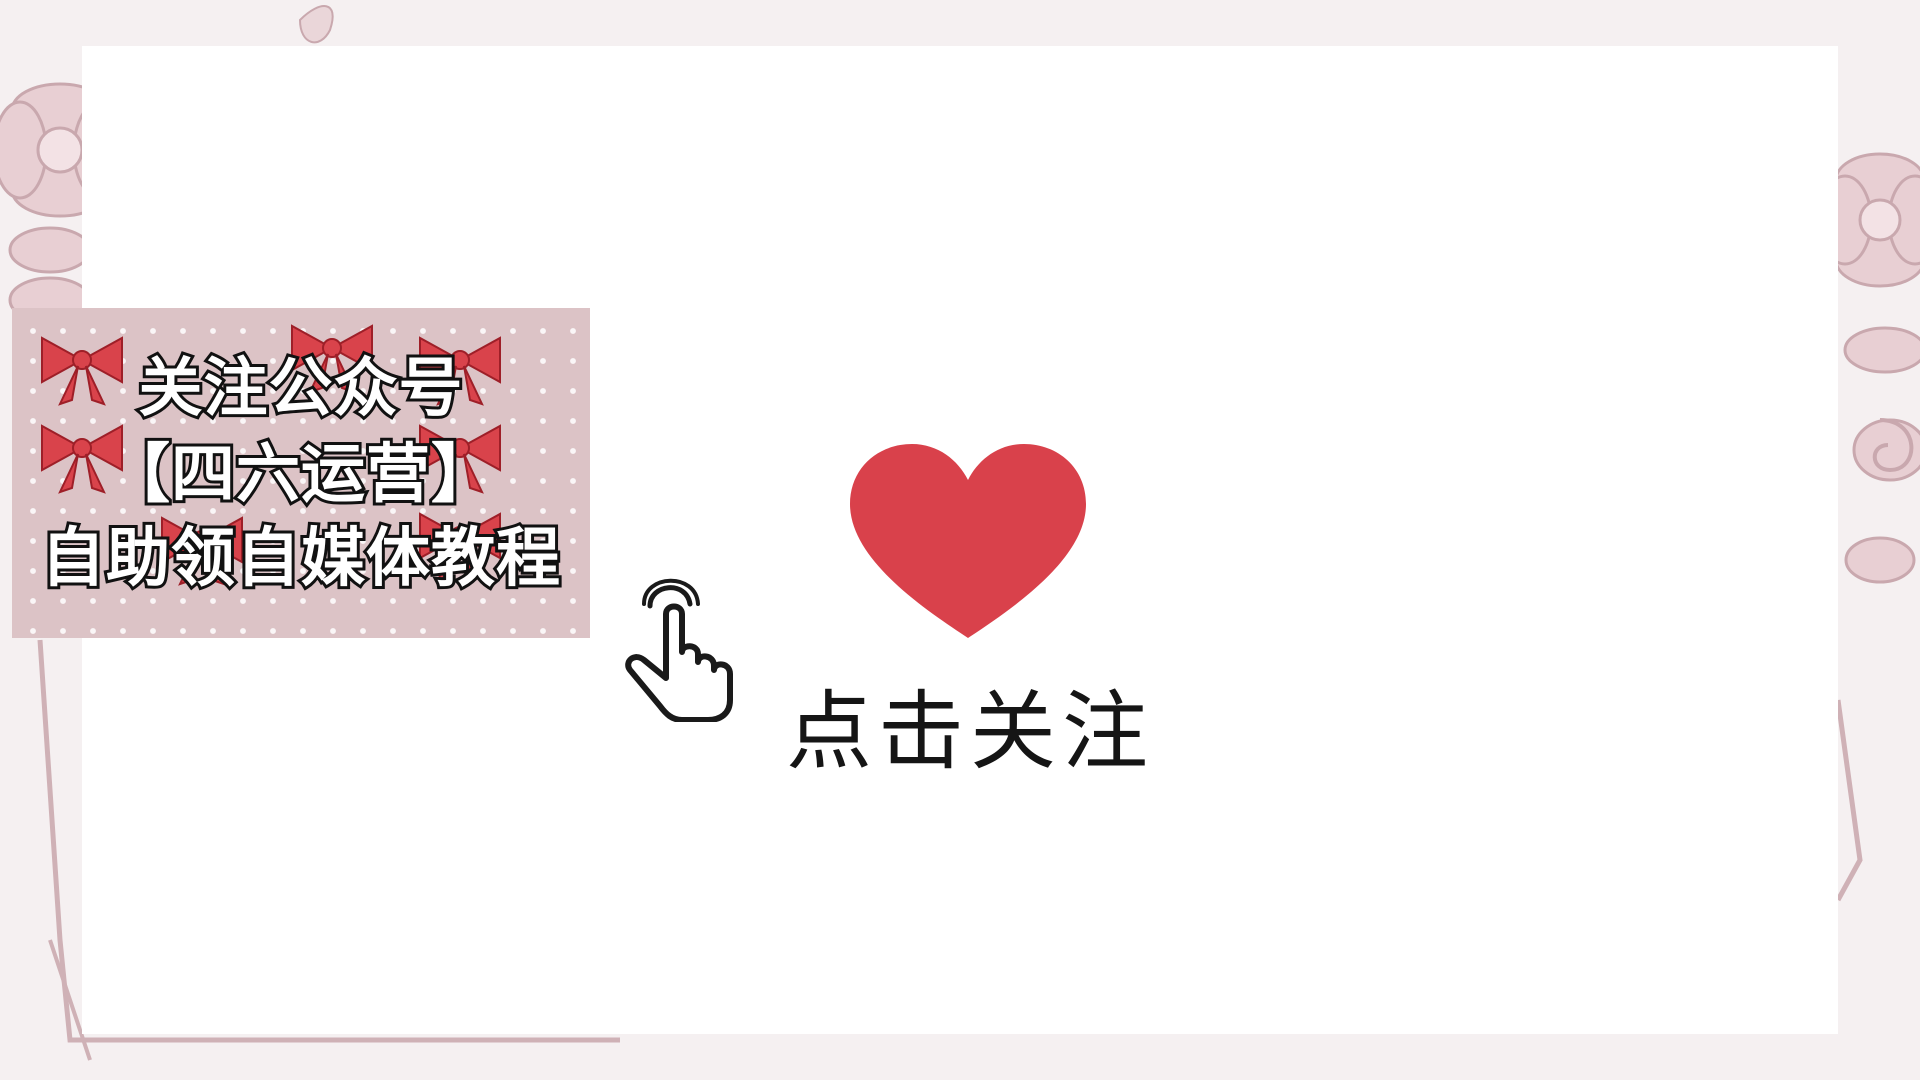 The image size is (1920, 1080). I want to click on promo-banner: 关注公众号 【四六运营】 自助领自媒体教程, so click(301, 473).